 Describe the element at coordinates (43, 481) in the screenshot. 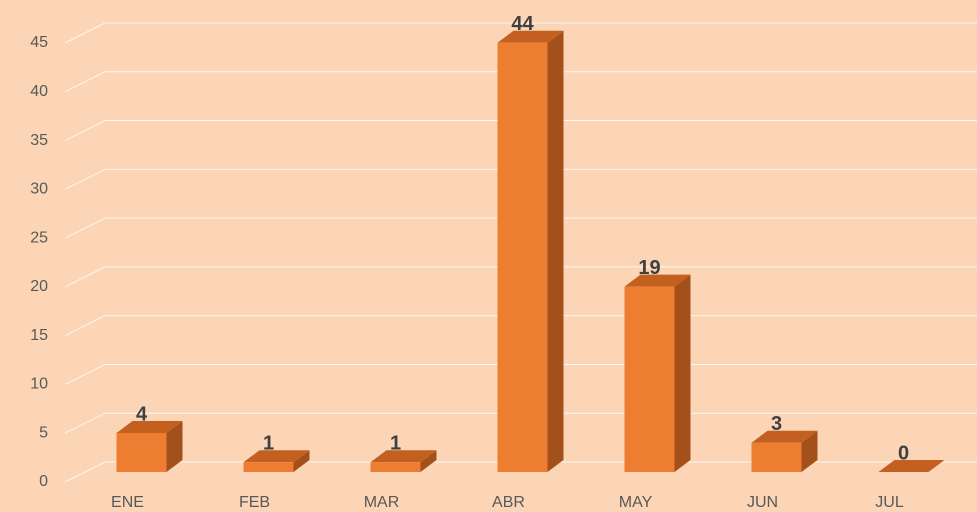

I see `y-tick-label: 0` at that location.